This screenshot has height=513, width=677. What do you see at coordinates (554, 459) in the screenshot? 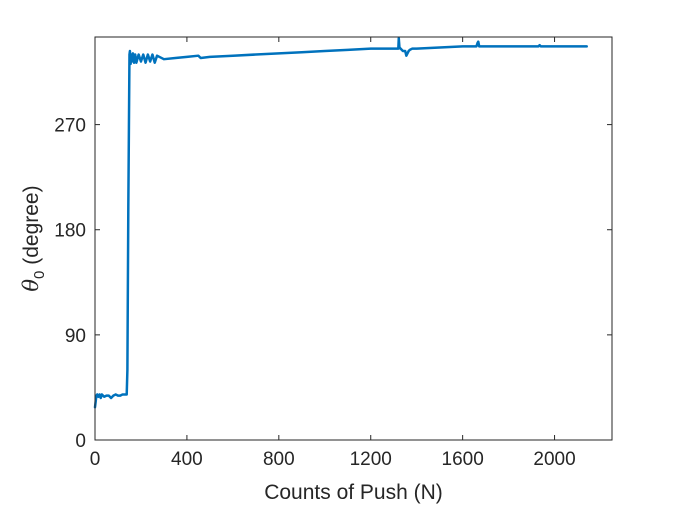
I see `x-tick-label: 2000` at bounding box center [554, 459].